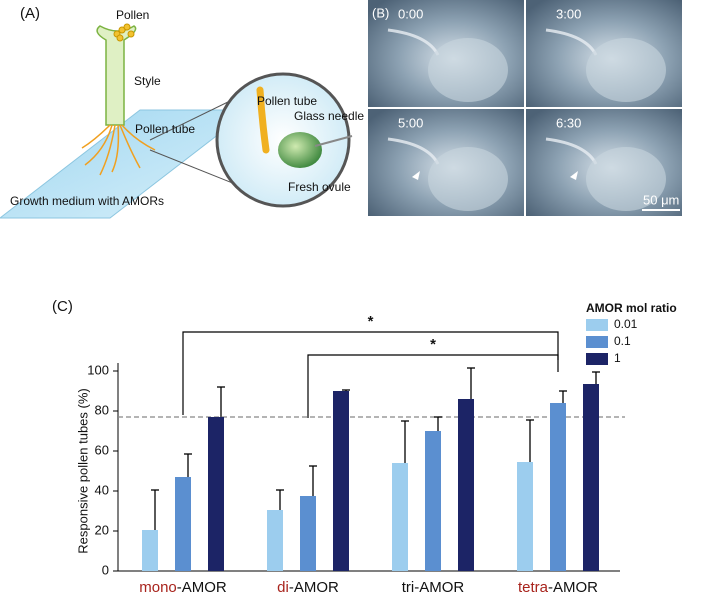 This screenshot has width=702, height=594. What do you see at coordinates (102, 489) in the screenshot?
I see `y-tick-label: 40` at bounding box center [102, 489].